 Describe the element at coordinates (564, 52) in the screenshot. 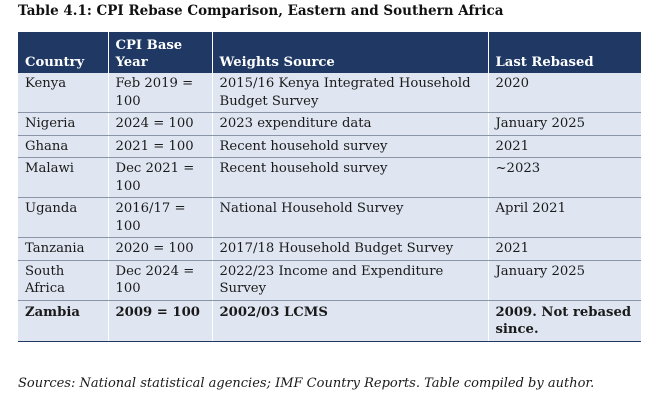

I see `header-last-rebased: Last Rebased` at that location.